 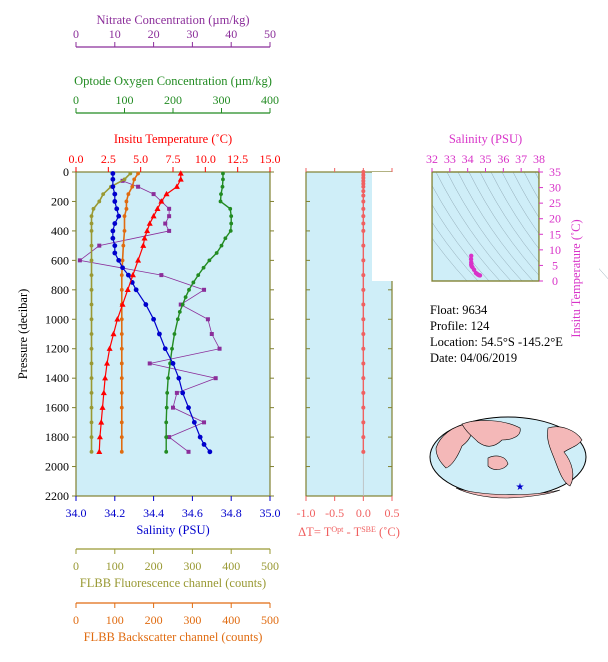 What do you see at coordinates (508, 493) in the screenshot?
I see `map-land-antarctica` at bounding box center [508, 493].